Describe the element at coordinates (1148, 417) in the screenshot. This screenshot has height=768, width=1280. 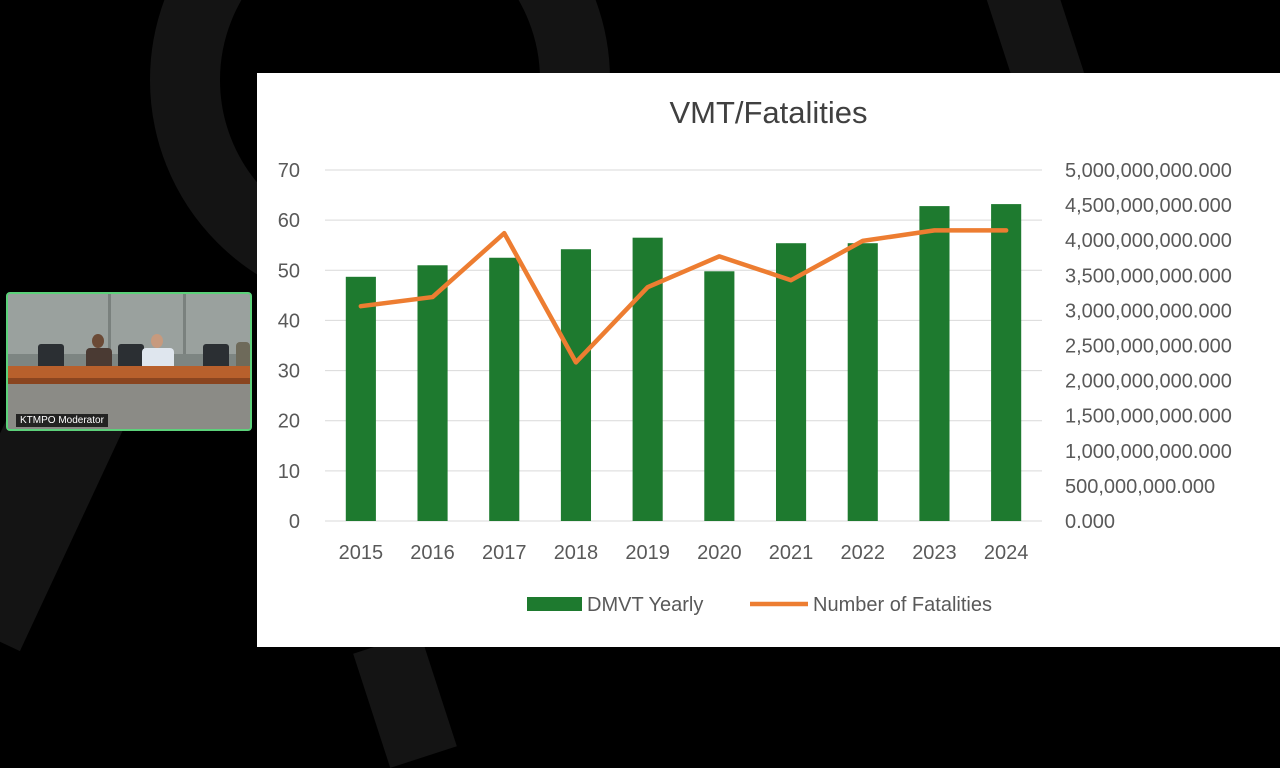
I see `right-axis-tick-label: 1,500,000,000.000` at that location.